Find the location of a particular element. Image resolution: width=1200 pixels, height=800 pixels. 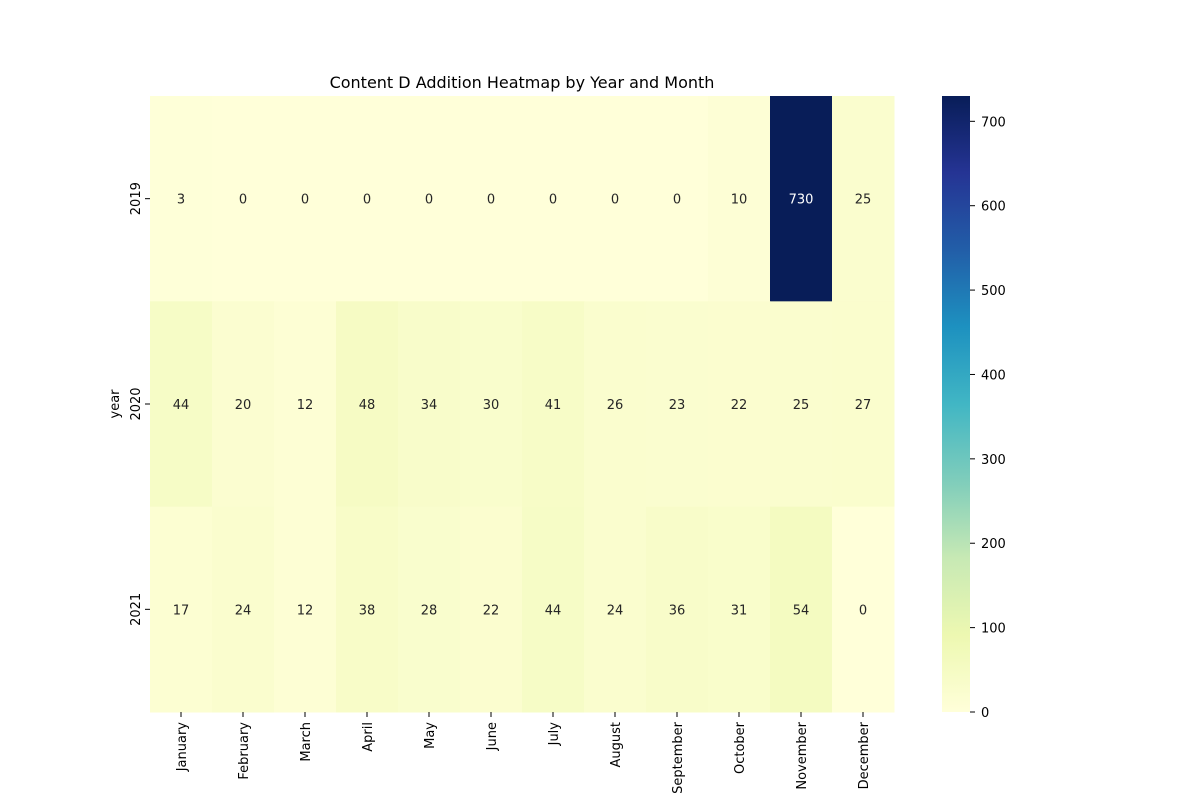

x-tick-label: June is located at coordinates (492, 736).